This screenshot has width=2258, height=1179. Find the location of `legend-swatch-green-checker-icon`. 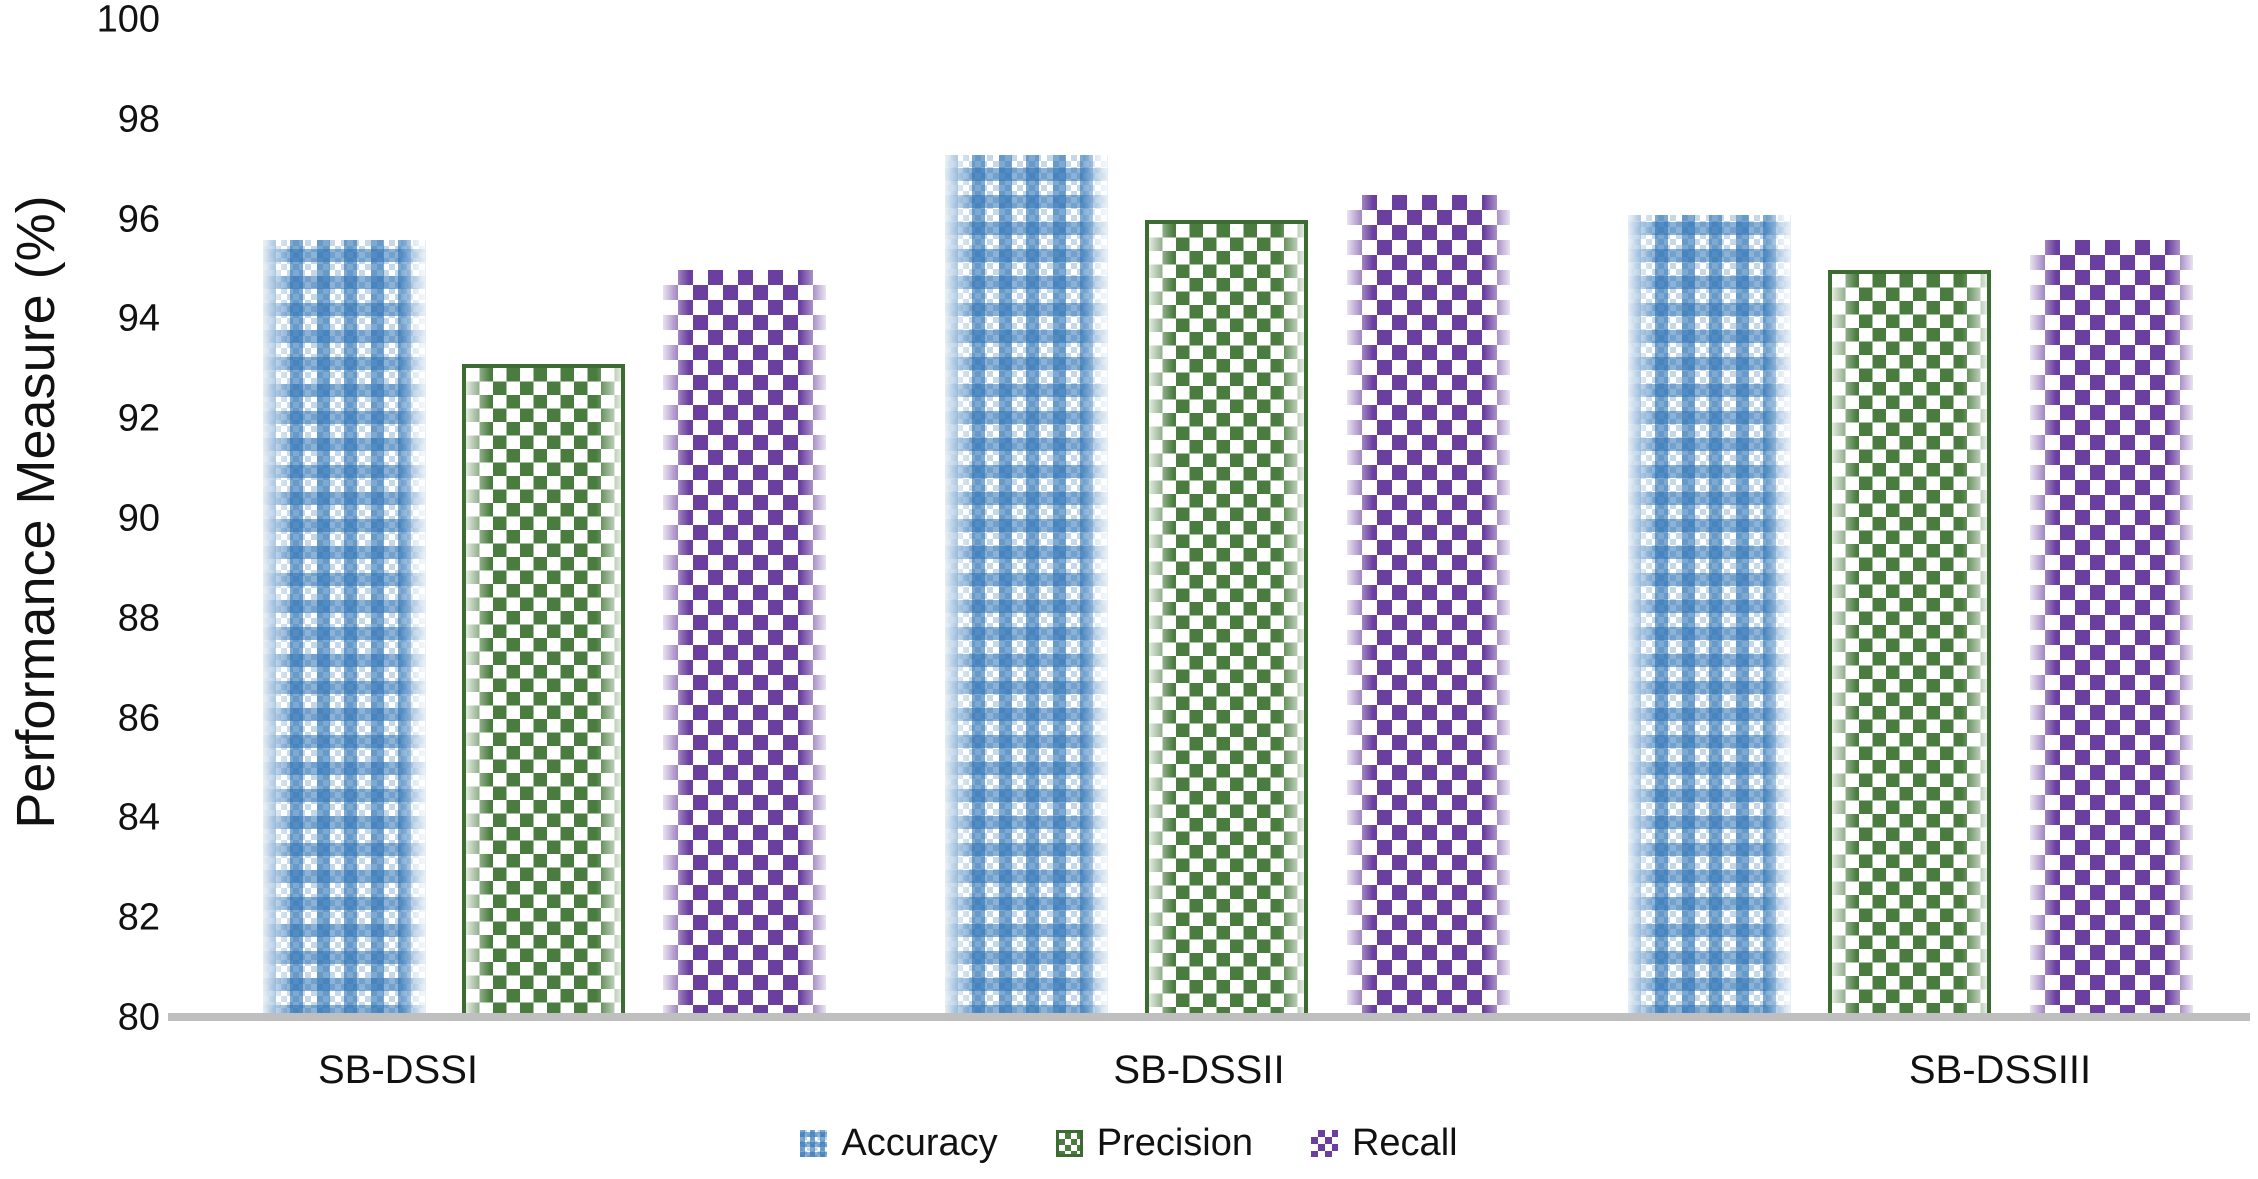

legend-swatch-green-checker-icon is located at coordinates (1069, 1143).